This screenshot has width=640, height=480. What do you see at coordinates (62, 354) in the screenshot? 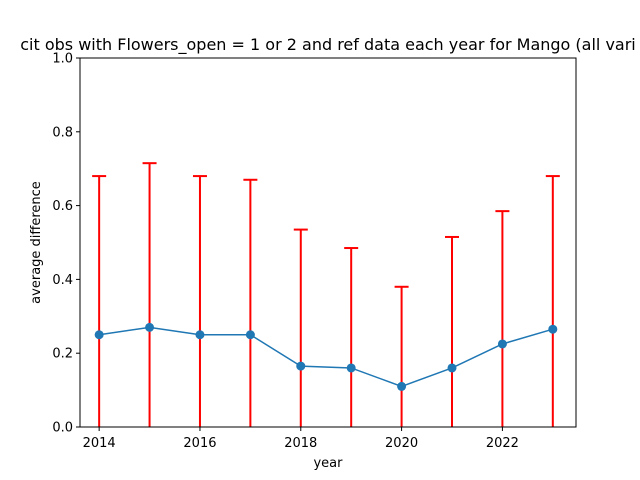
I see `y-tick-label: 0.2` at bounding box center [62, 354].